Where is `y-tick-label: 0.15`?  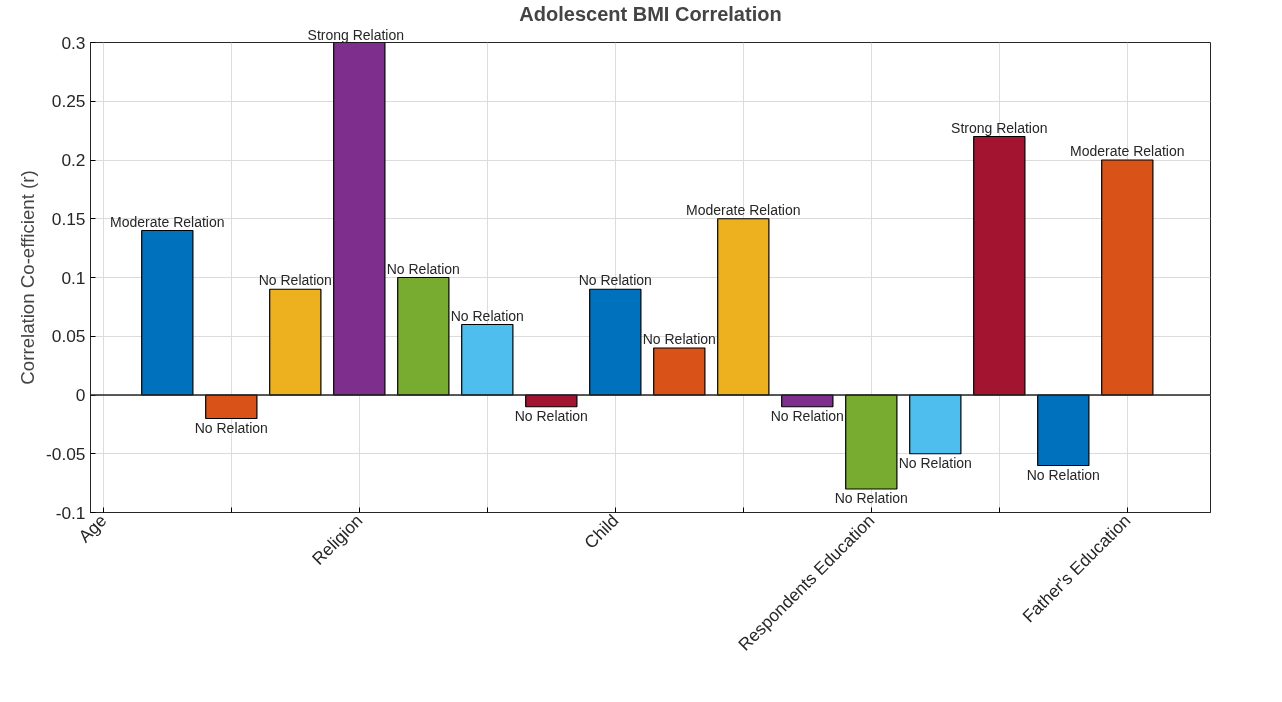 y-tick-label: 0.15 is located at coordinates (68, 218).